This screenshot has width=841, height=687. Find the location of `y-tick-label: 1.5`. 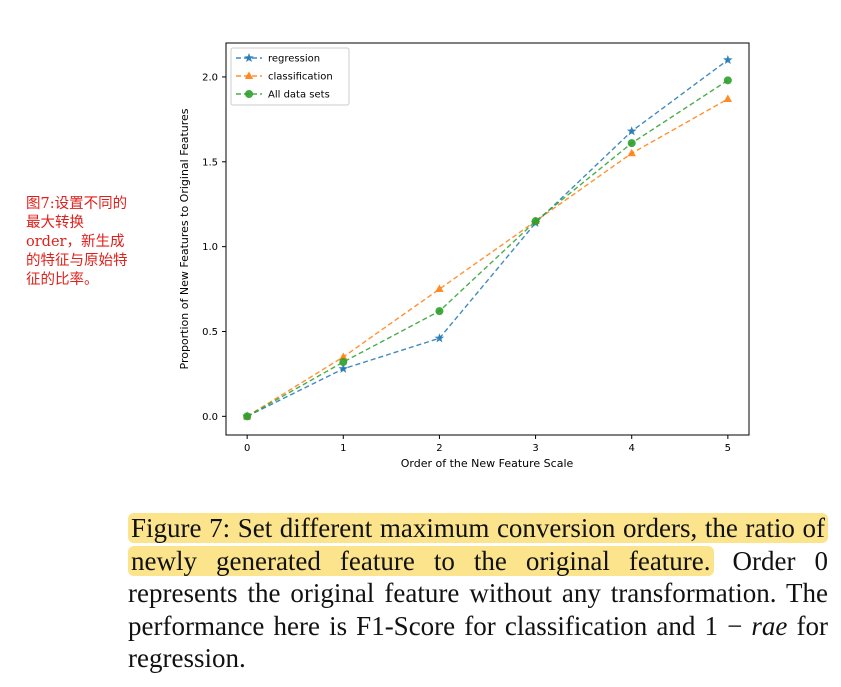

y-tick-label: 1.5 is located at coordinates (210, 162).